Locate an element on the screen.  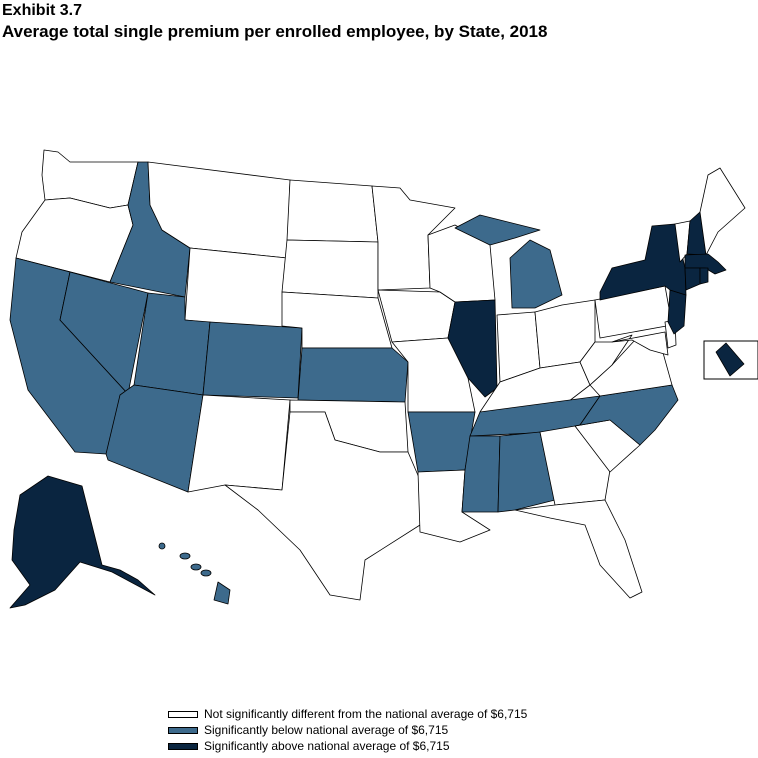
state-south-dakota is located at coordinates (330, 269).